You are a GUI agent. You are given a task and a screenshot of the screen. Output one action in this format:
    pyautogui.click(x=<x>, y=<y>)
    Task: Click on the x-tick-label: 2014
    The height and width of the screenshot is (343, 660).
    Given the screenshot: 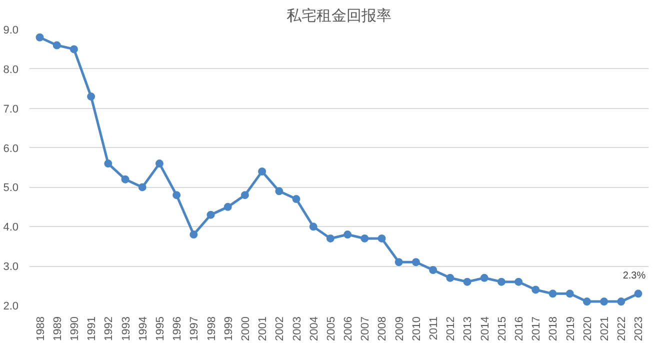 What is the action you would take?
    pyautogui.click(x=485, y=328)
    